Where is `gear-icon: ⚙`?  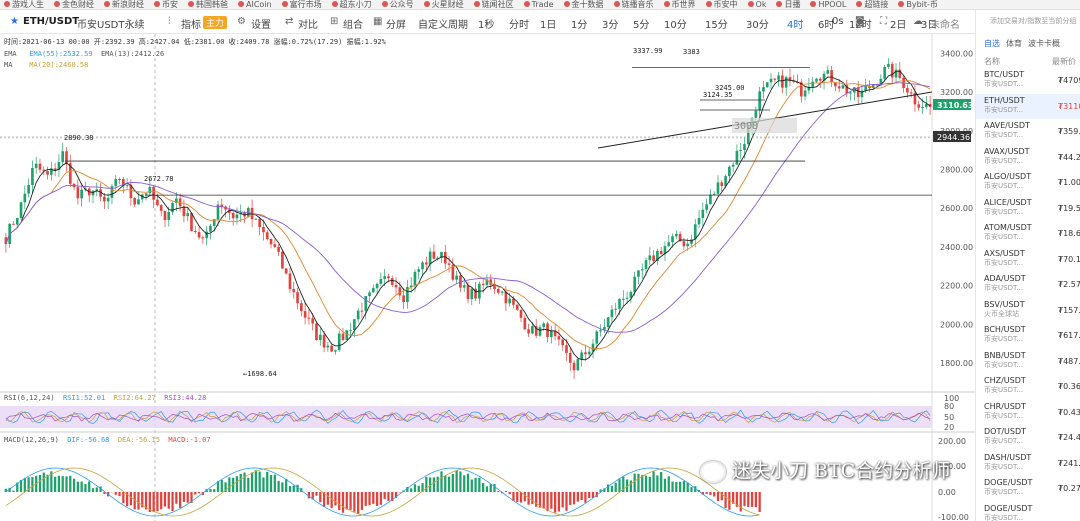
gear-icon: ⚙ is located at coordinates (241, 21).